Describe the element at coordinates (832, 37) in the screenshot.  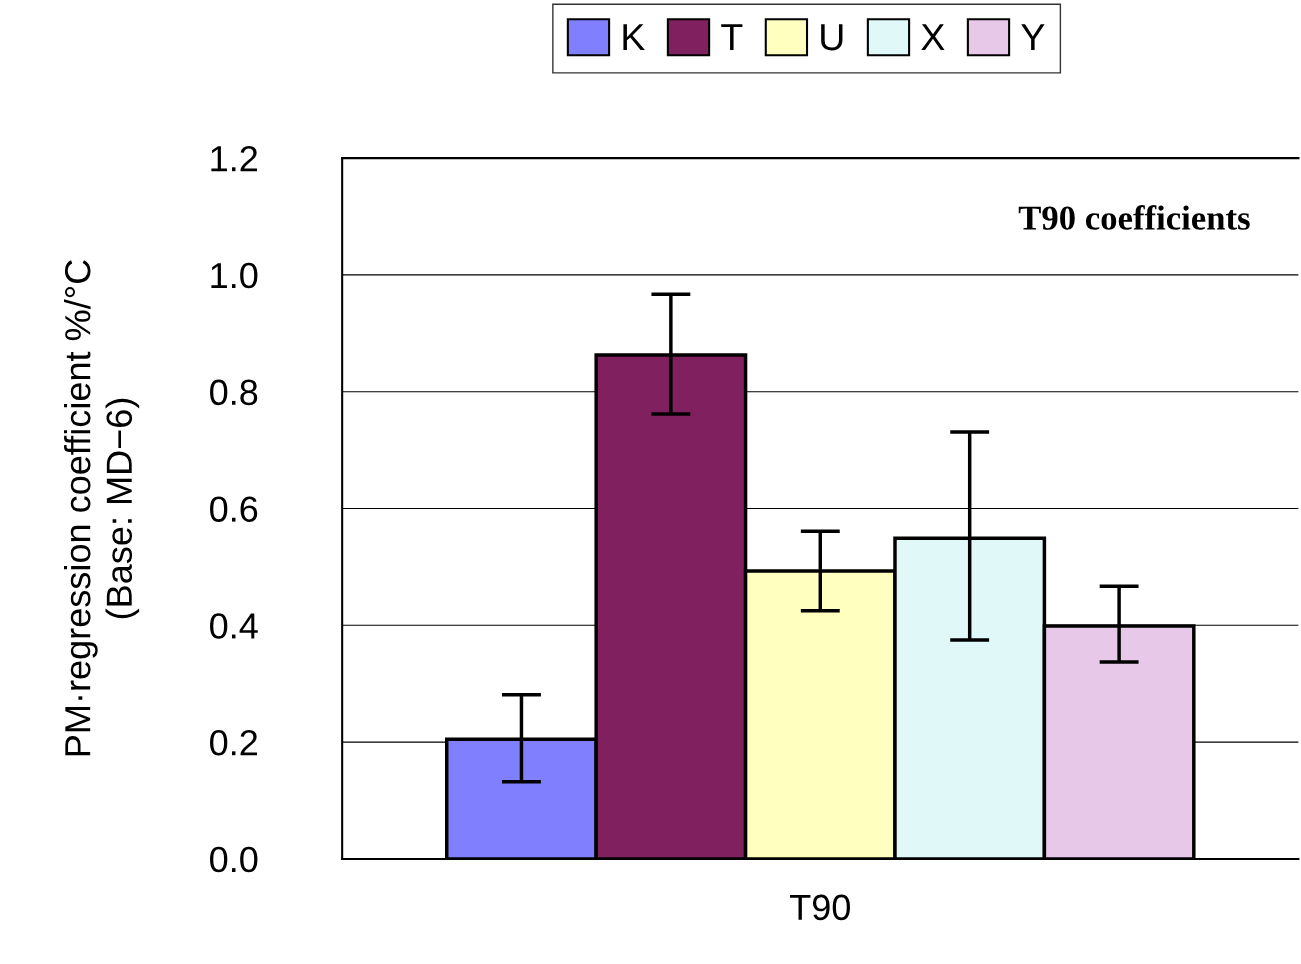
I see `legend-label: U` at that location.